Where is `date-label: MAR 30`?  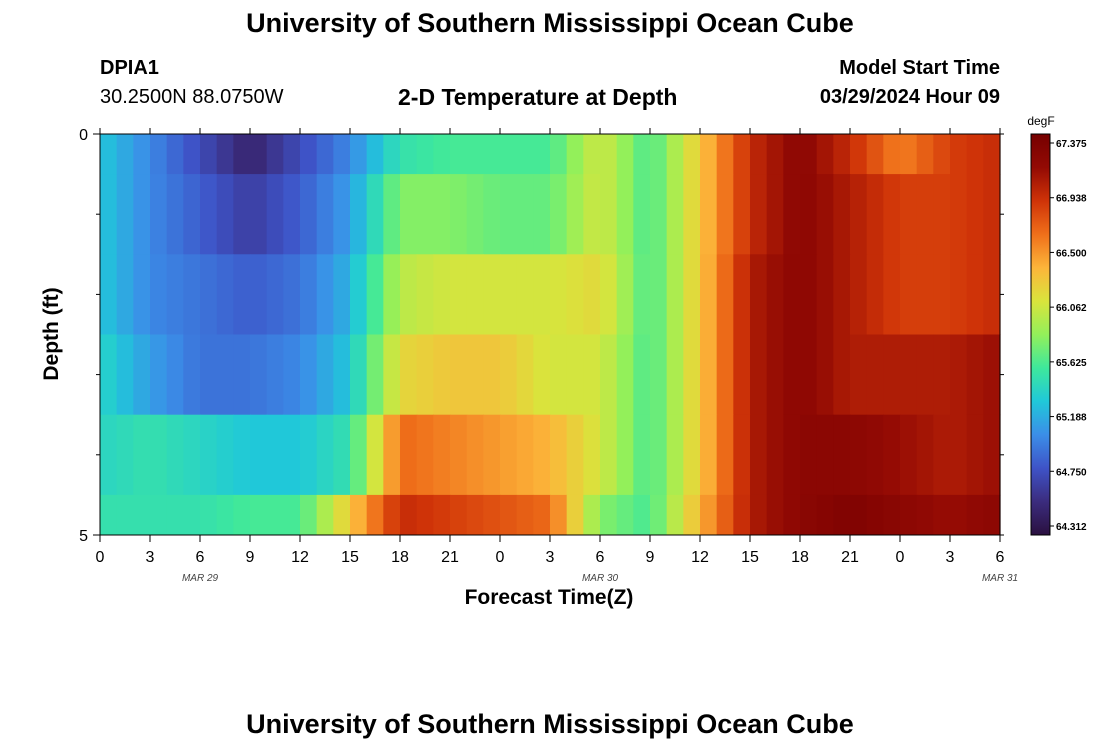 date-label: MAR 30 is located at coordinates (600, 578).